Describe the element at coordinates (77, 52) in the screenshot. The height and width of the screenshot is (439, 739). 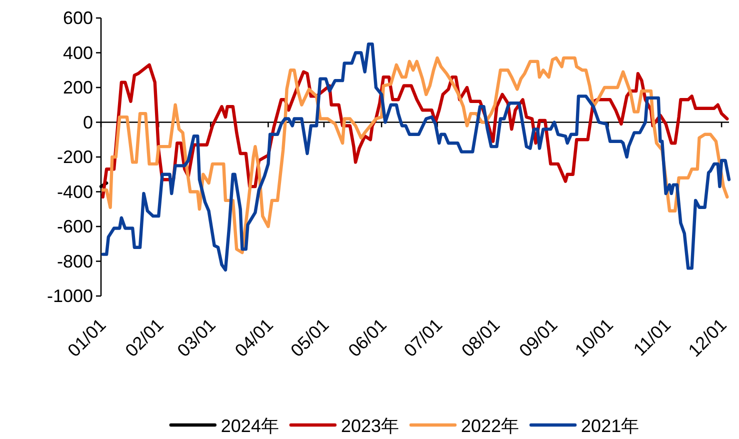
I see `y-tick-label: 400` at that location.